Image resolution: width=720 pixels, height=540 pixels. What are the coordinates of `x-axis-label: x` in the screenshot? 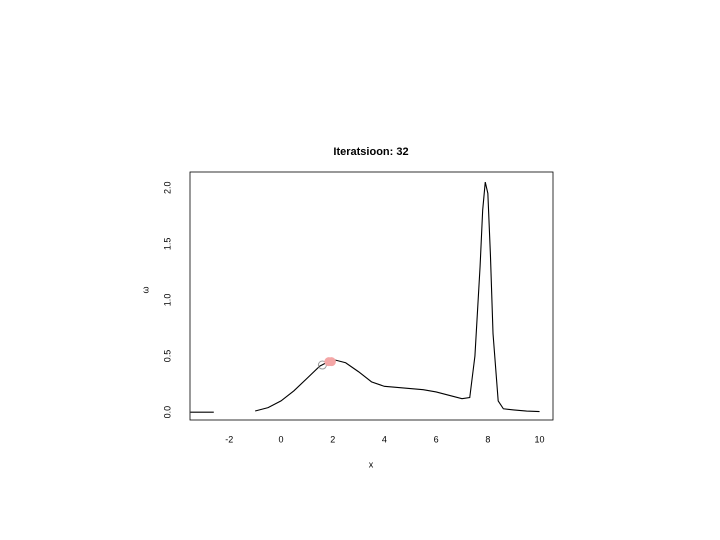 It's located at (371, 464).